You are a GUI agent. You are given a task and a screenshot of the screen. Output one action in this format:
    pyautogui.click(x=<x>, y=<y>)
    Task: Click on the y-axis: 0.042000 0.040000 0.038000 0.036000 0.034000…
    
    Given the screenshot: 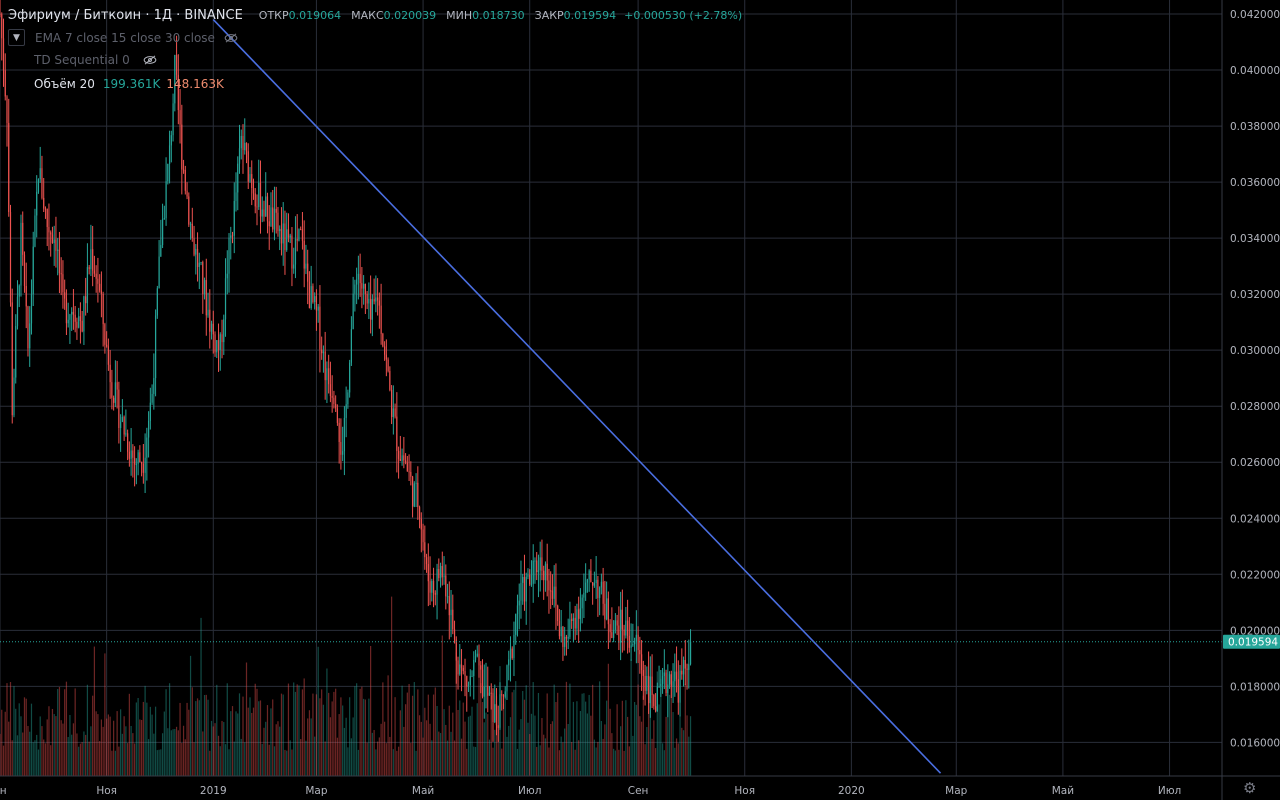 What is the action you would take?
    pyautogui.click(x=1255, y=379)
    